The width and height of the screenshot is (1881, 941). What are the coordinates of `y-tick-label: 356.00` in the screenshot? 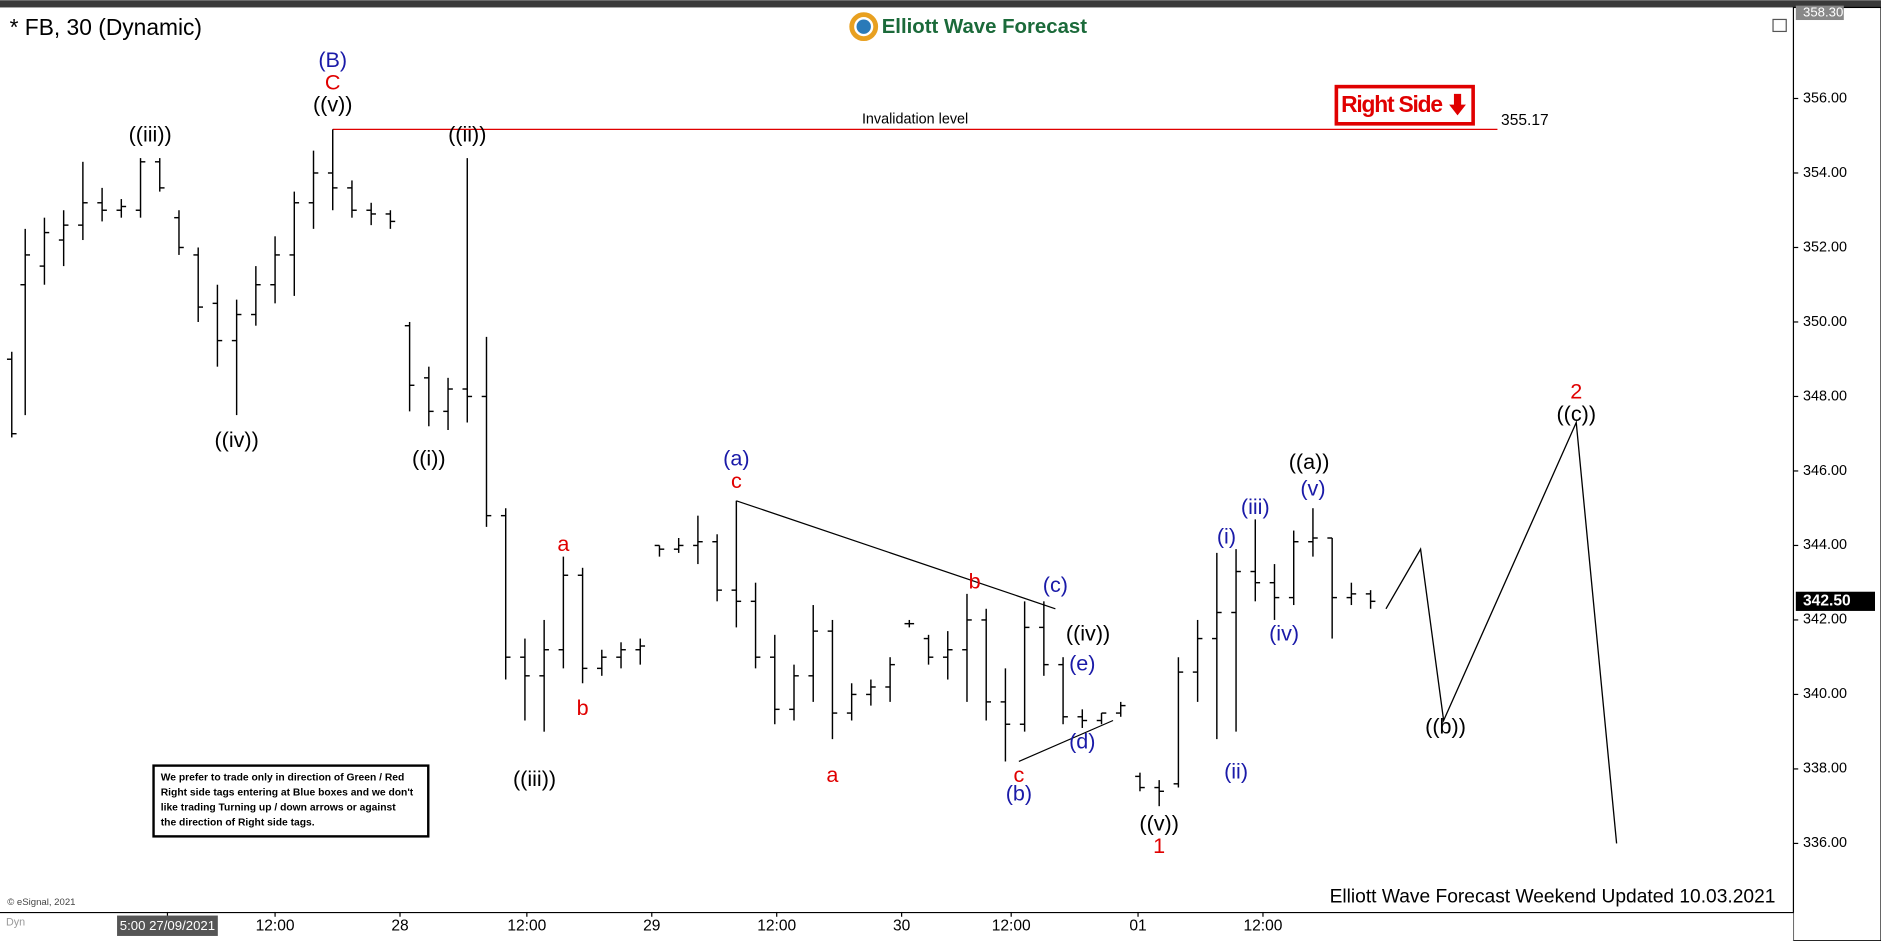 It's located at (1825, 98).